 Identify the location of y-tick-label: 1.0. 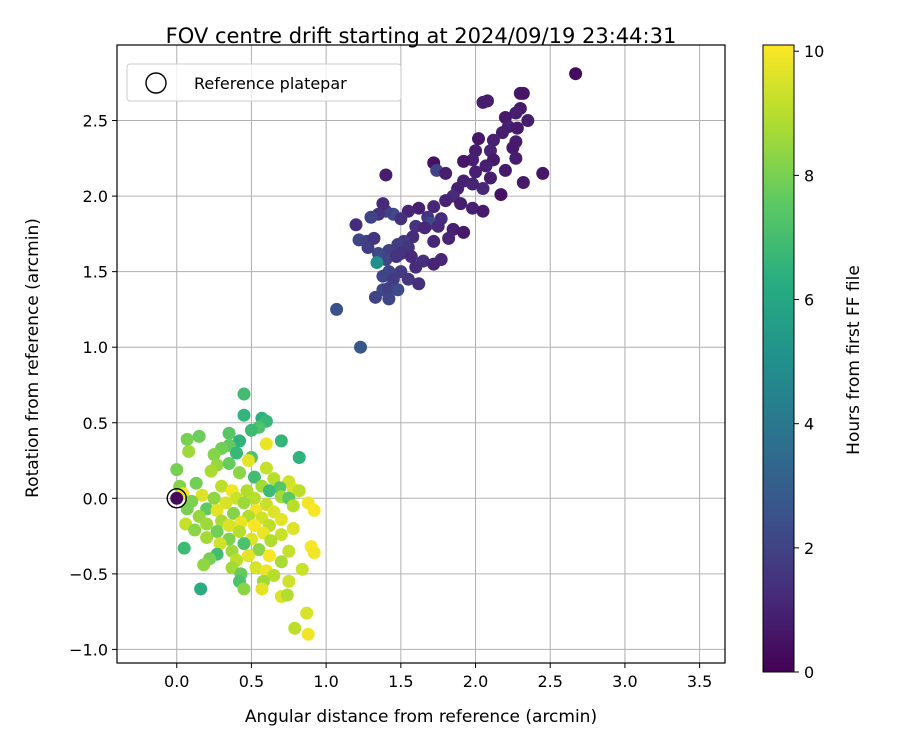
(95, 347).